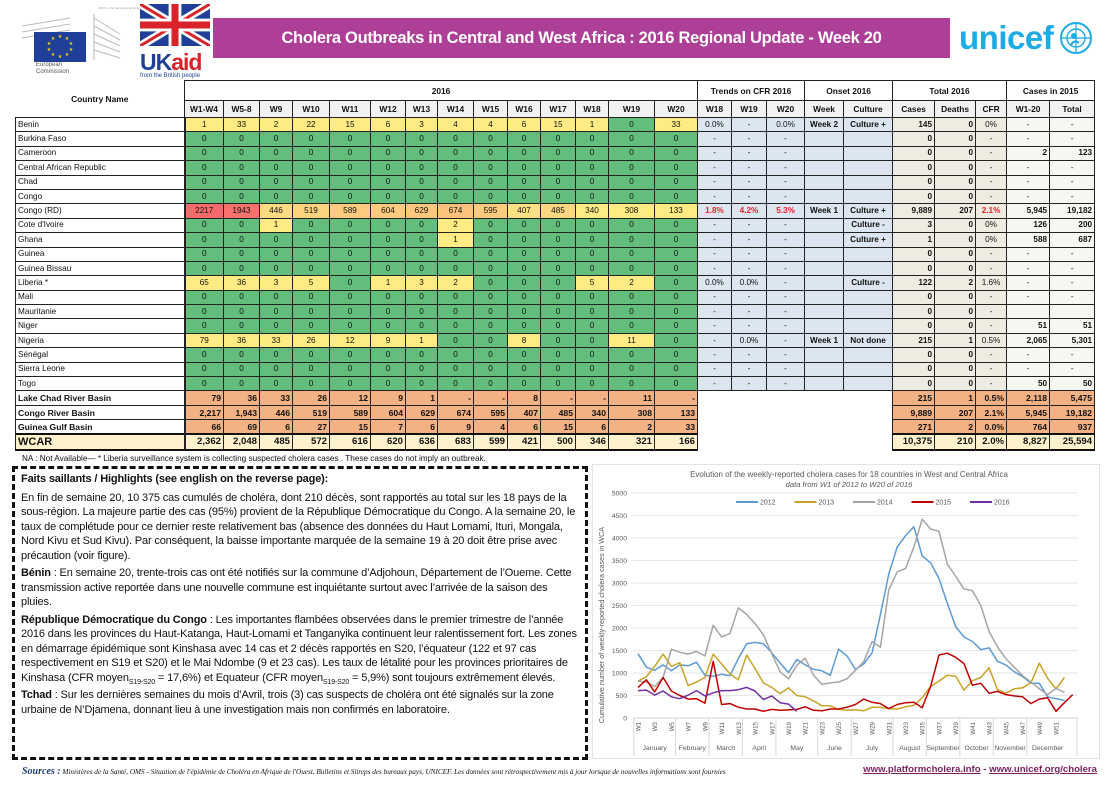  What do you see at coordinates (421, 109) in the screenshot?
I see `week-header: W13` at bounding box center [421, 109].